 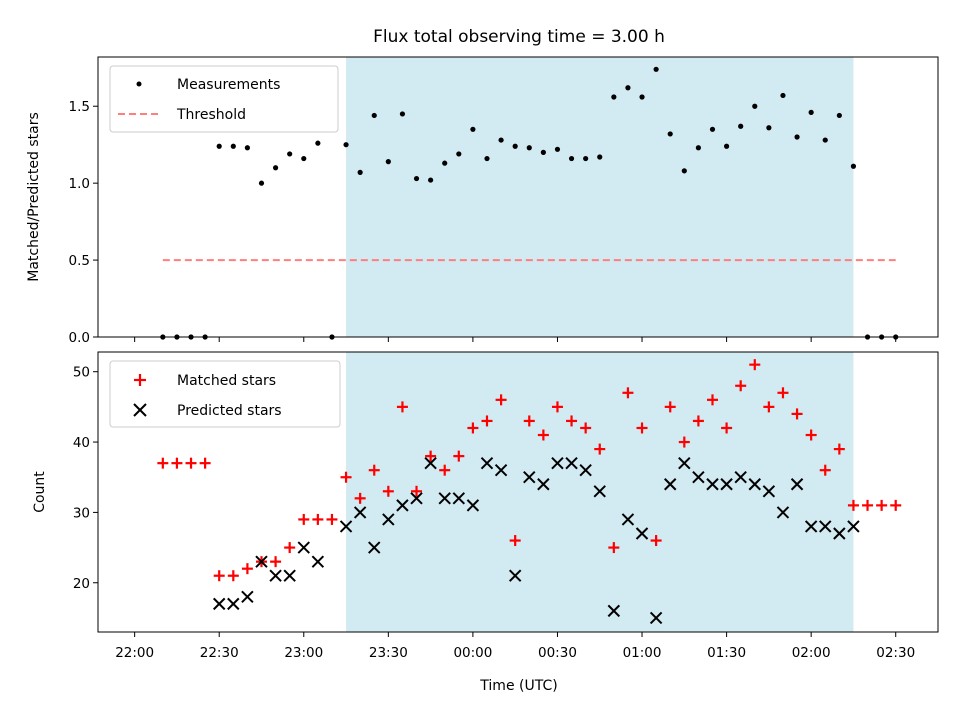 What do you see at coordinates (79, 107) in the screenshot?
I see `top-y-tick-label: 1.5` at bounding box center [79, 107].